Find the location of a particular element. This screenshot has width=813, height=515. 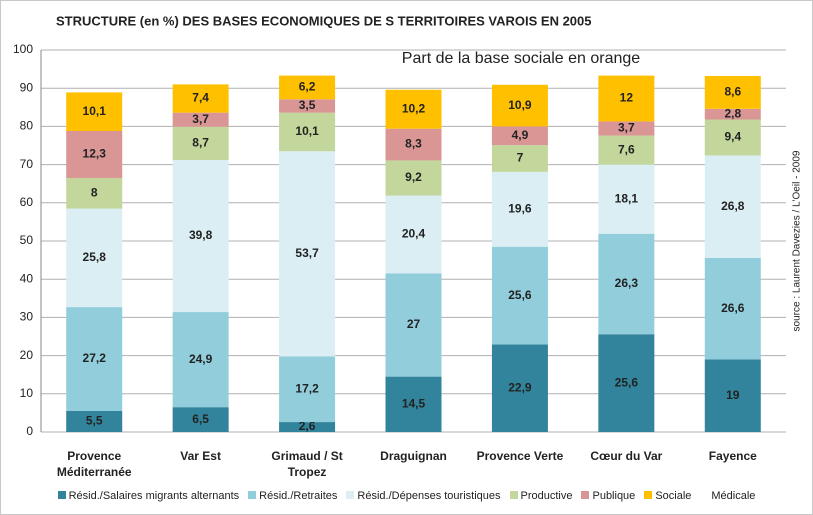

y-tick-label: 20 is located at coordinates (27, 355).